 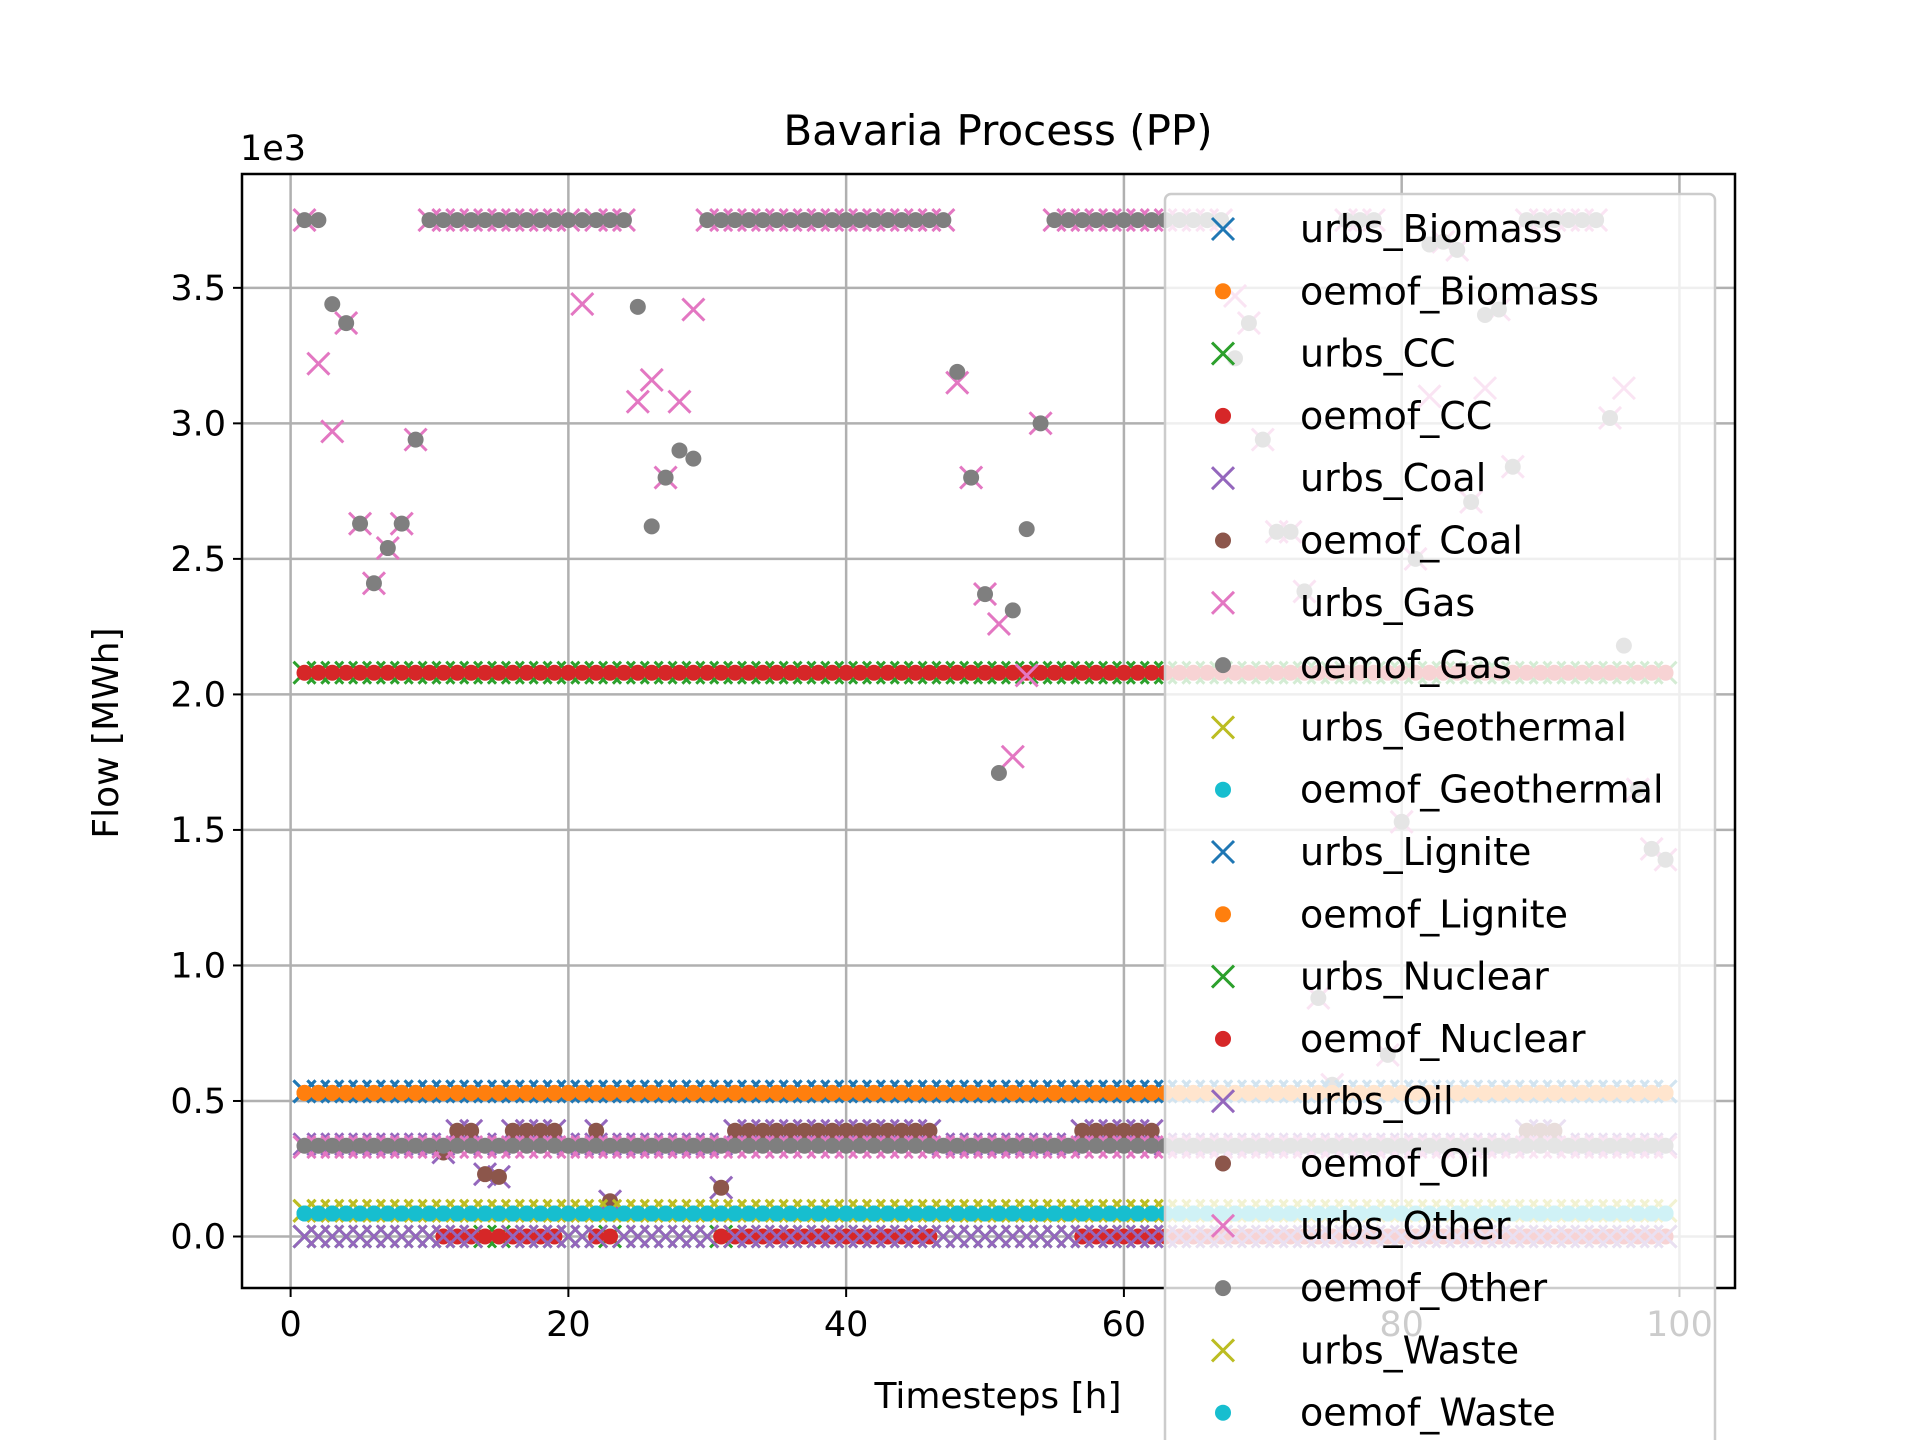 I want to click on y-offset-label: 1e3, so click(x=273, y=149).